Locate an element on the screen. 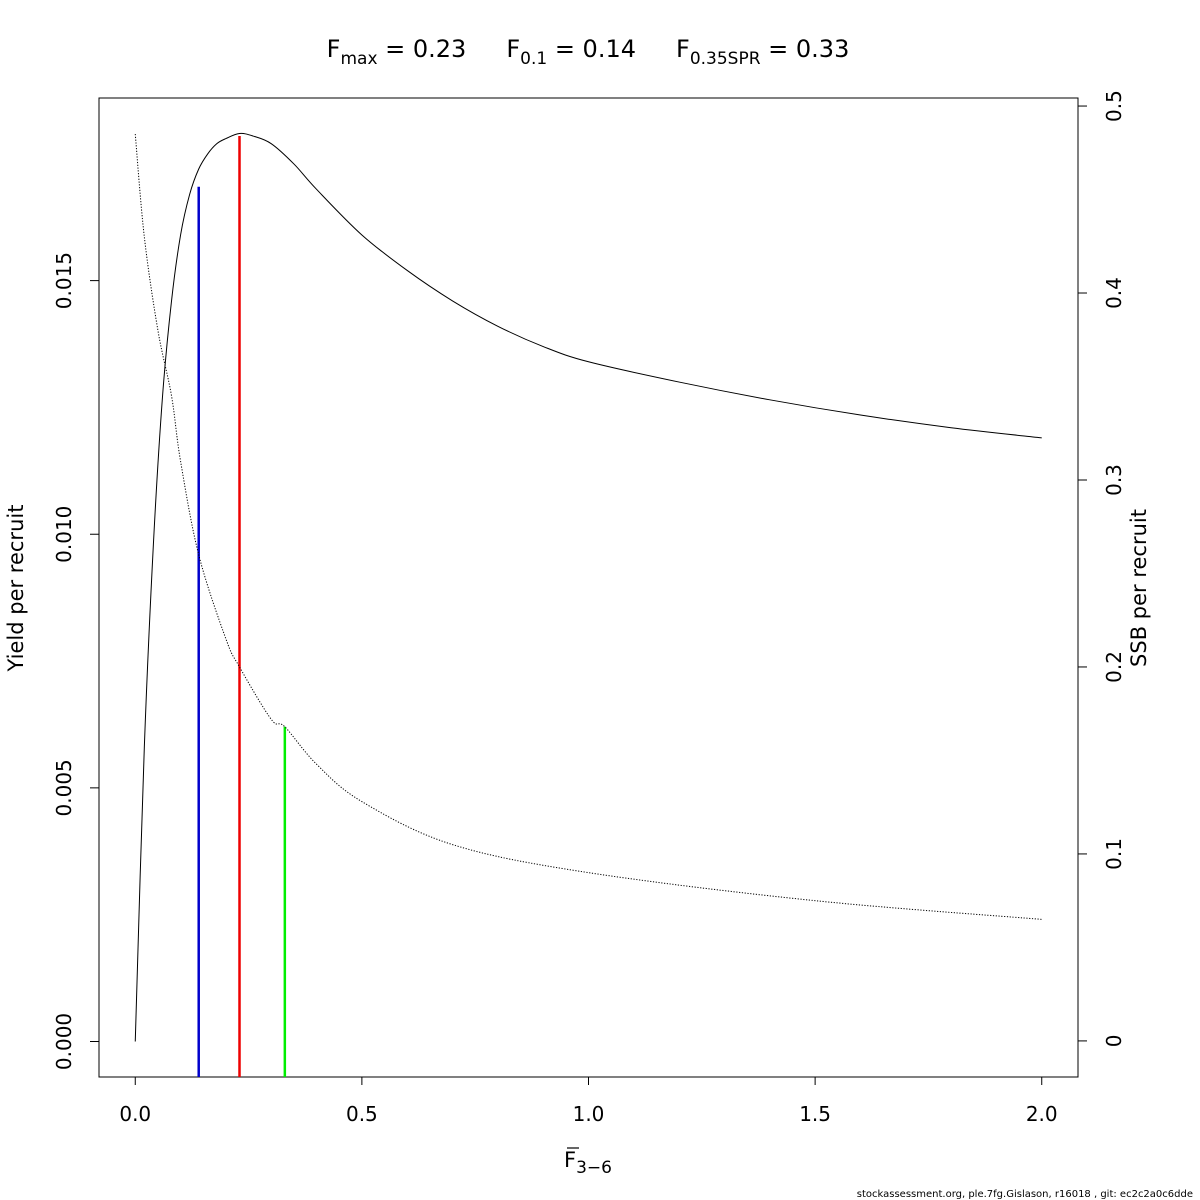 This screenshot has width=1200, height=1200. y-tick-label: 0.000 is located at coordinates (64, 1041).